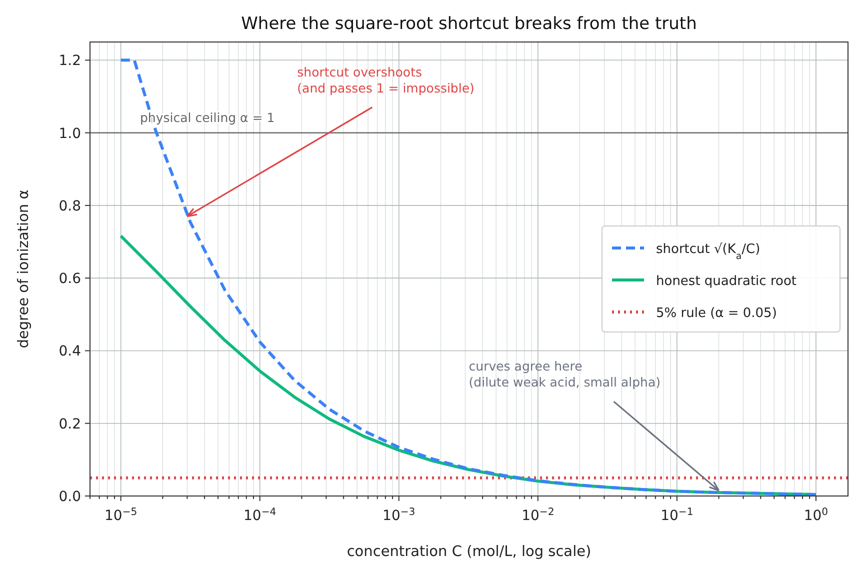 Image resolution: width=862 pixels, height=572 pixels. I want to click on legend-label: 5% rule (α = 0.05), so click(716, 313).